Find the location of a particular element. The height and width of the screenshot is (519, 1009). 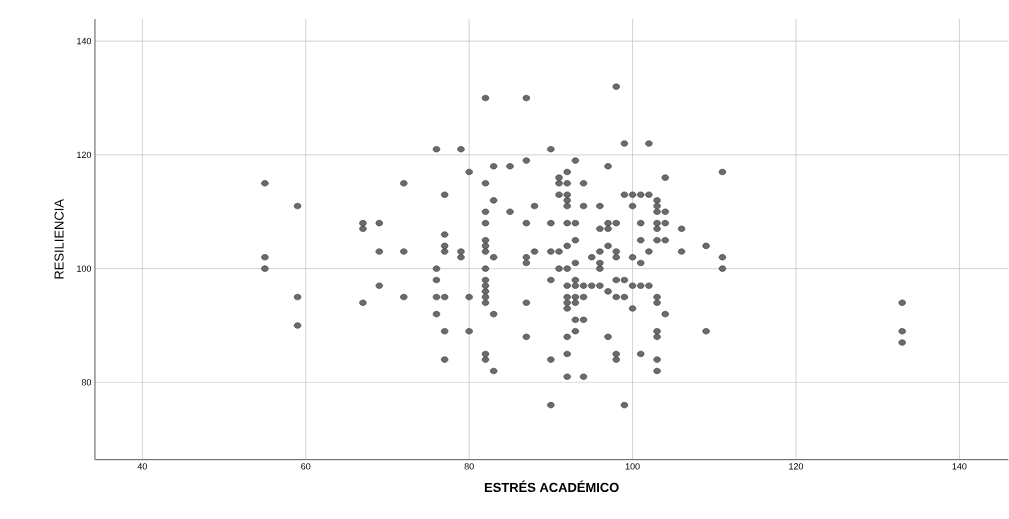

y-tick-label: 120 is located at coordinates (84, 155).